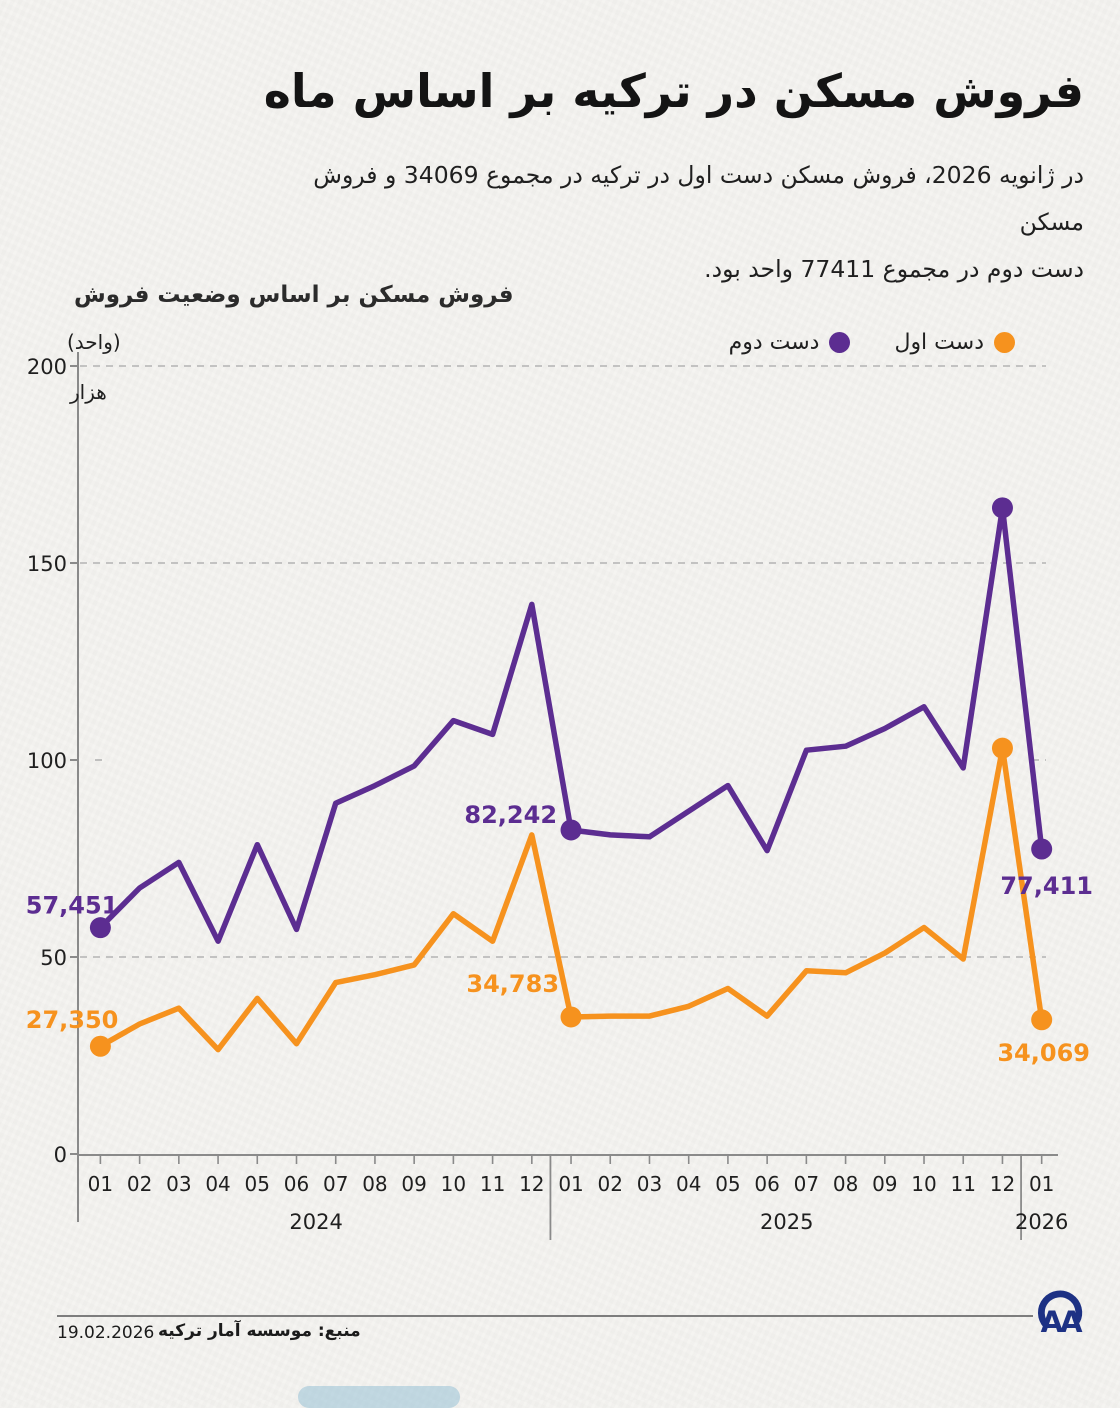  Describe the element at coordinates (674, 91) in the screenshot. I see `page-title: فروش مسکن در ترکیه بر اساس ماه` at that location.